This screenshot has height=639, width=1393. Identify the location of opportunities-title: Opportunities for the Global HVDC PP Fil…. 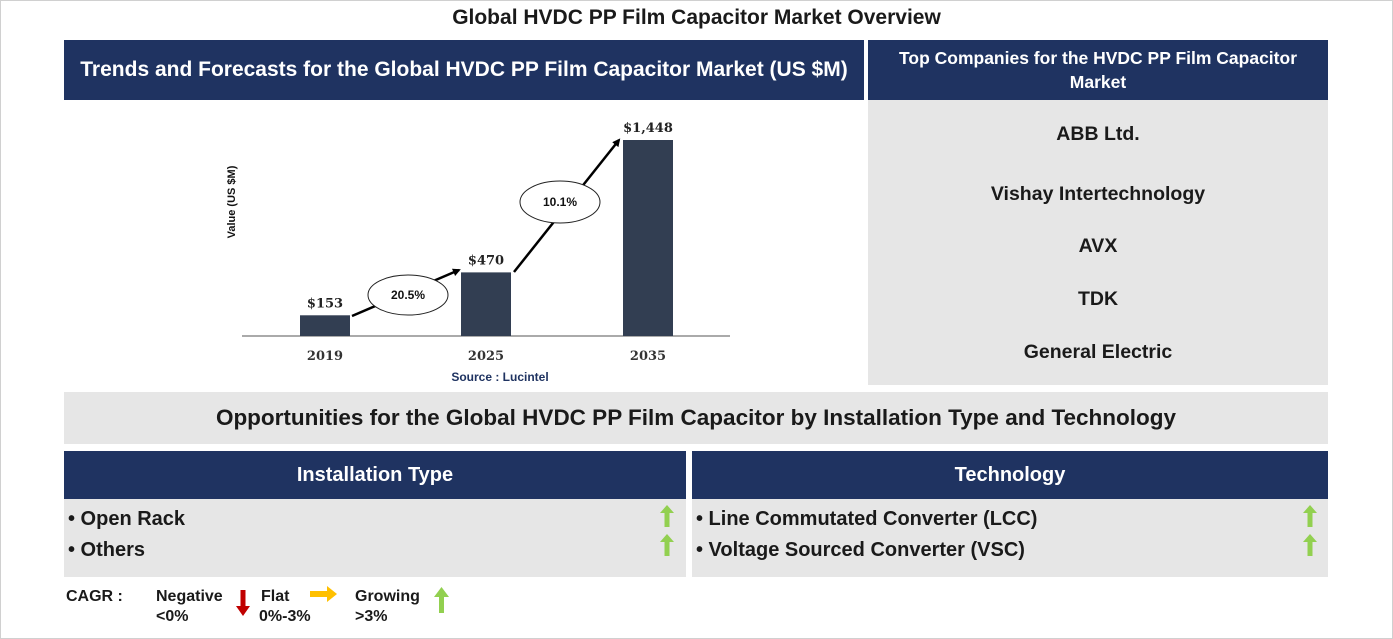
(696, 418).